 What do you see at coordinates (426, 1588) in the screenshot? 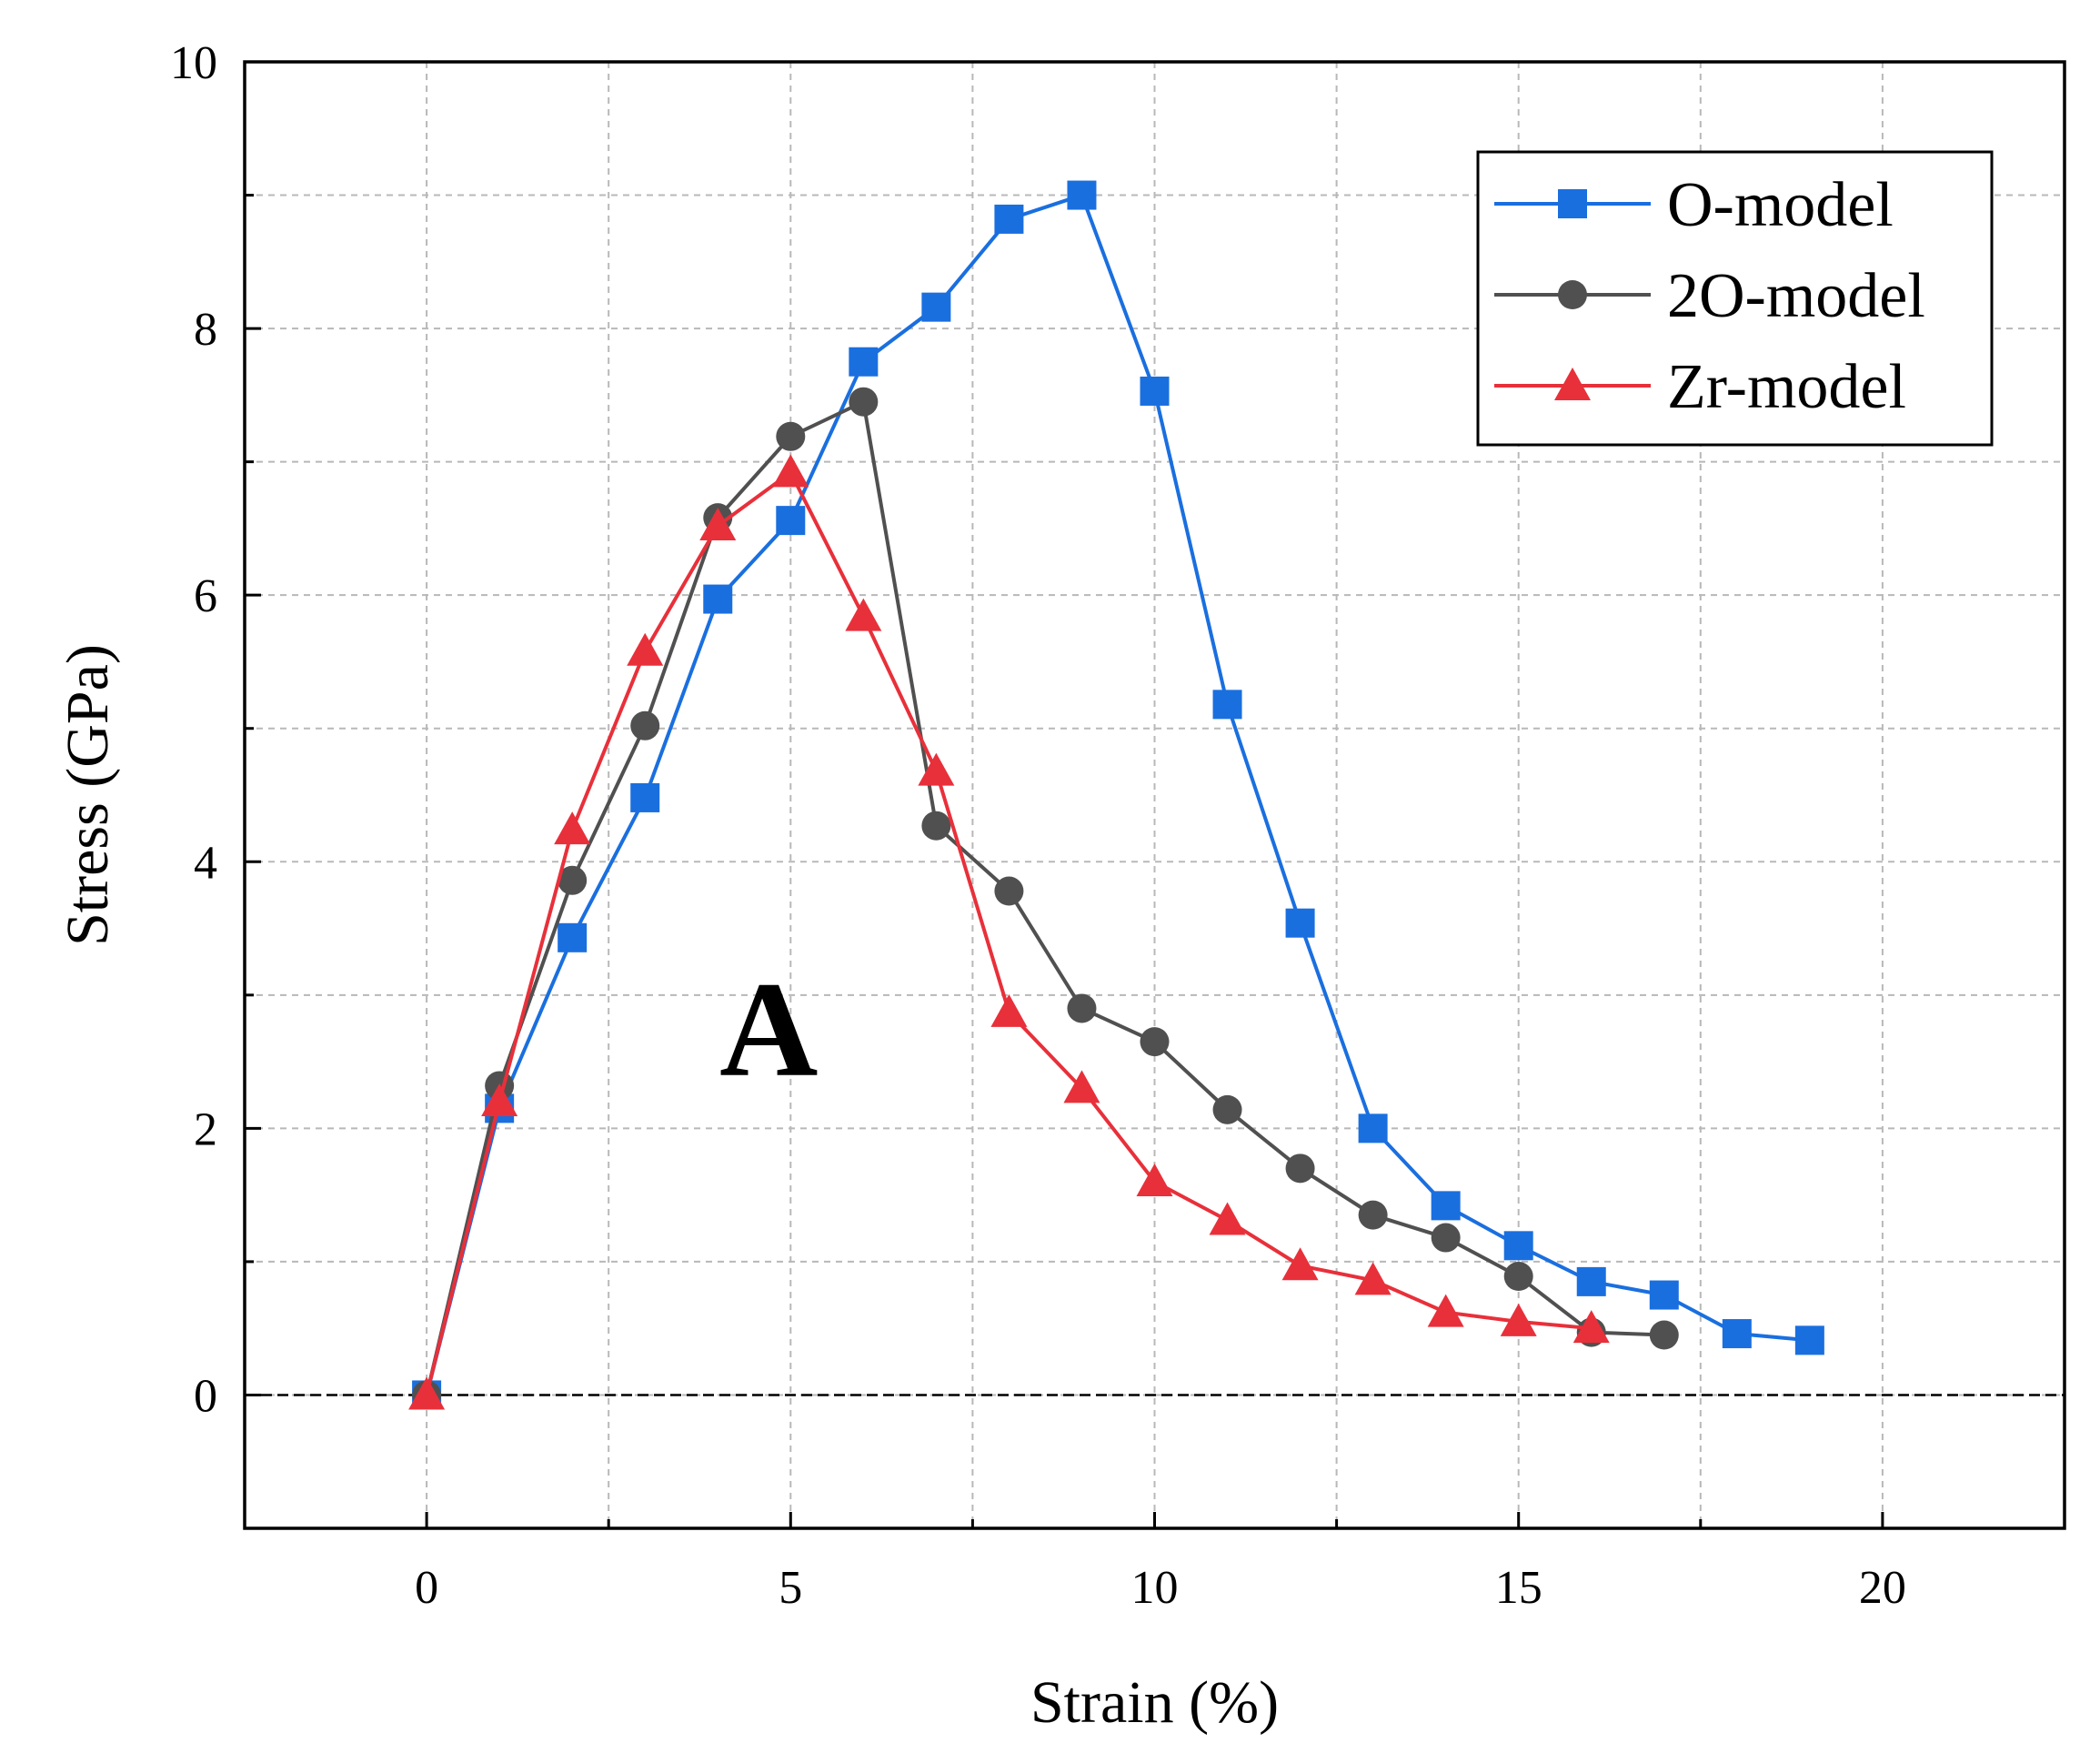
I see `x-tick-label: 0` at bounding box center [426, 1588].